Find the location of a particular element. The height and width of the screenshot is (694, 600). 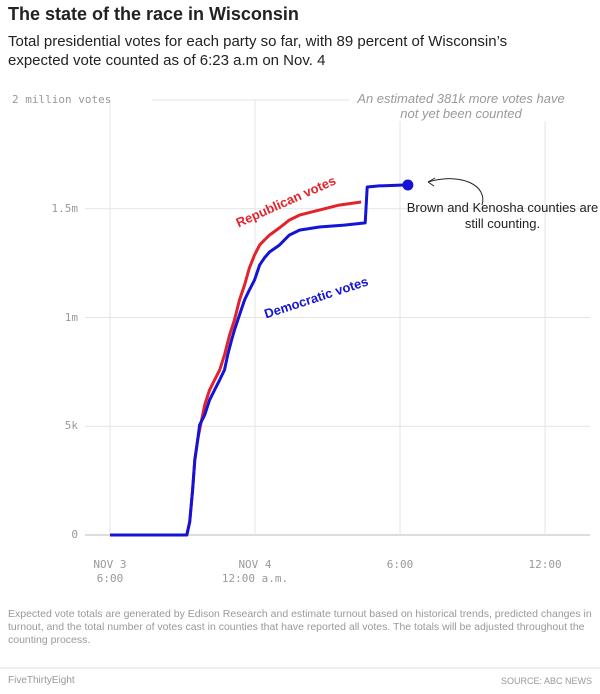

y-tick-label: 2 million votes is located at coordinates (62, 99).